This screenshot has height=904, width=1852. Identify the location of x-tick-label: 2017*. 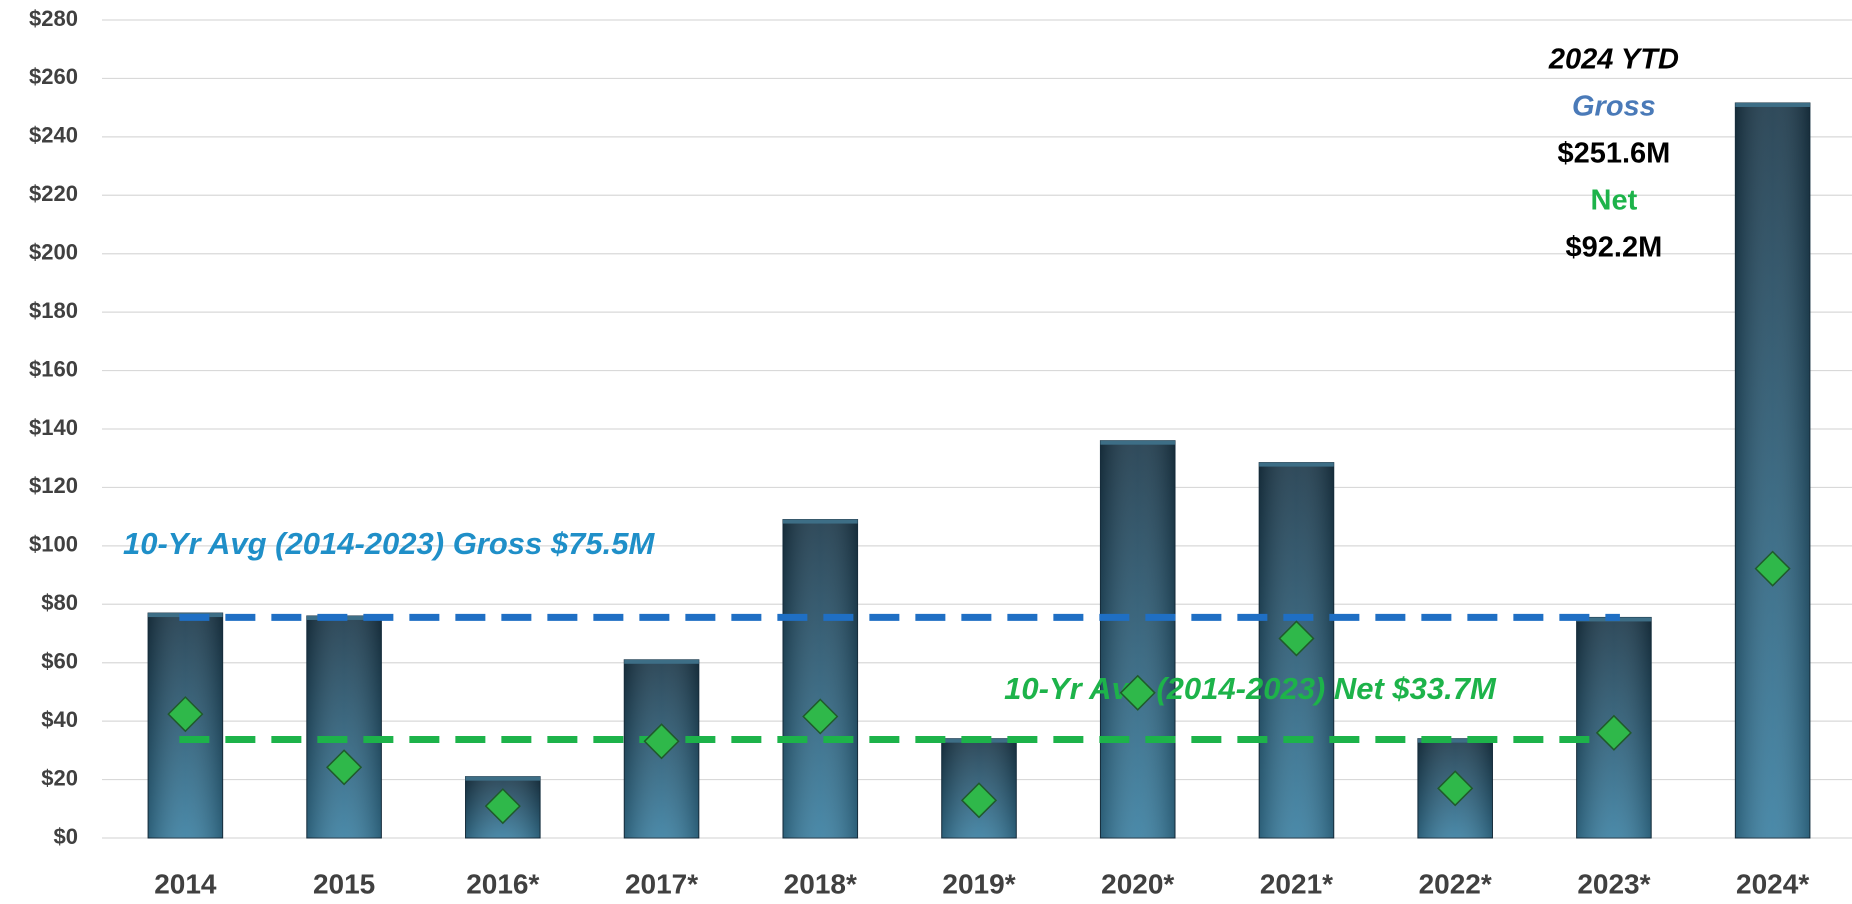
(661, 883).